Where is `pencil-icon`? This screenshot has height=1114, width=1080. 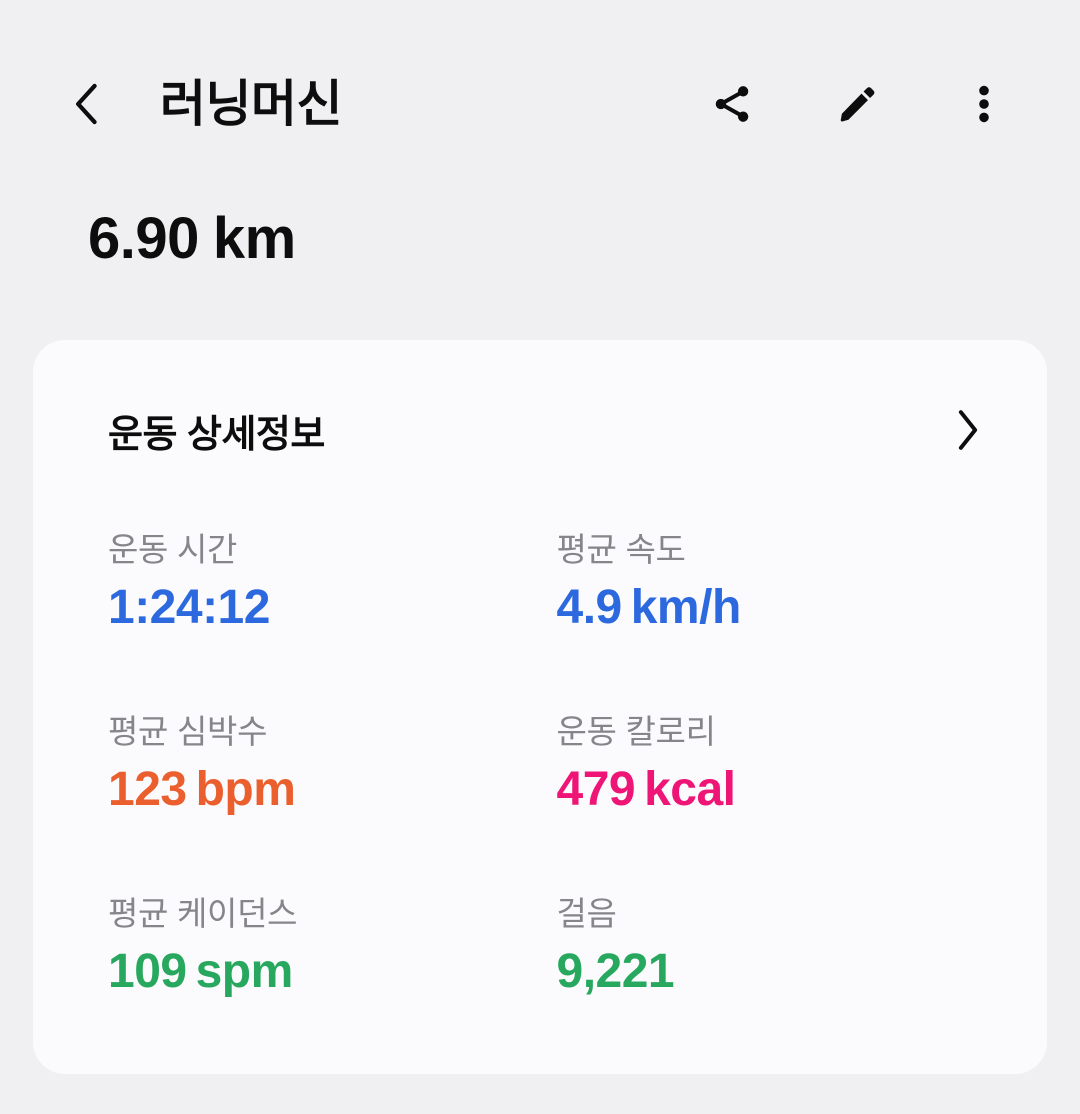
pencil-icon is located at coordinates (857, 104).